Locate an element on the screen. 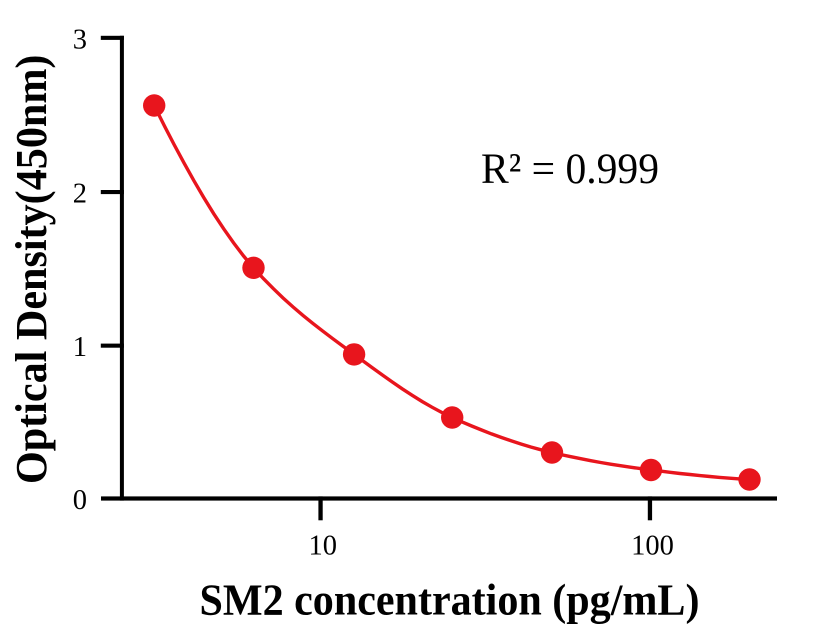 This screenshot has width=816, height=640. svg-text: 100 is located at coordinates (652, 545).